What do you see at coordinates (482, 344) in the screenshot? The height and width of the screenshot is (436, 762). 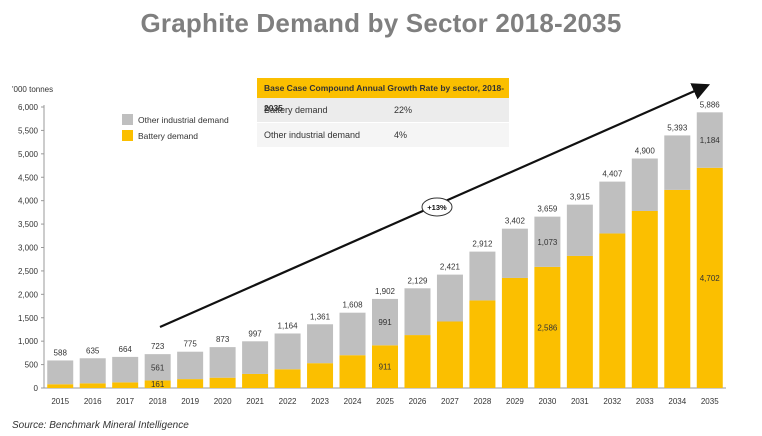 I see `bar-battery-2028` at bounding box center [482, 344].